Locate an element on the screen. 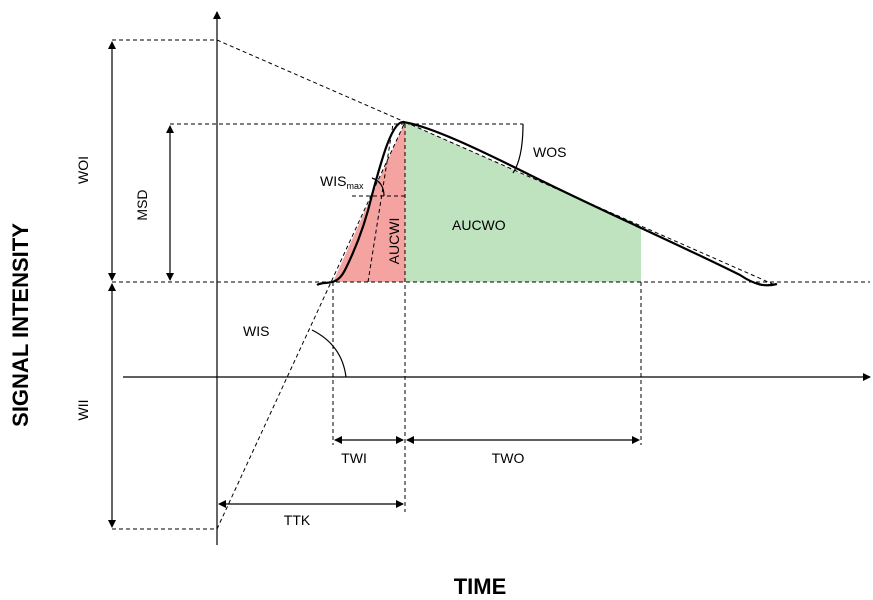 This screenshot has height=600, width=873. wash-out-area is located at coordinates (523, 202).